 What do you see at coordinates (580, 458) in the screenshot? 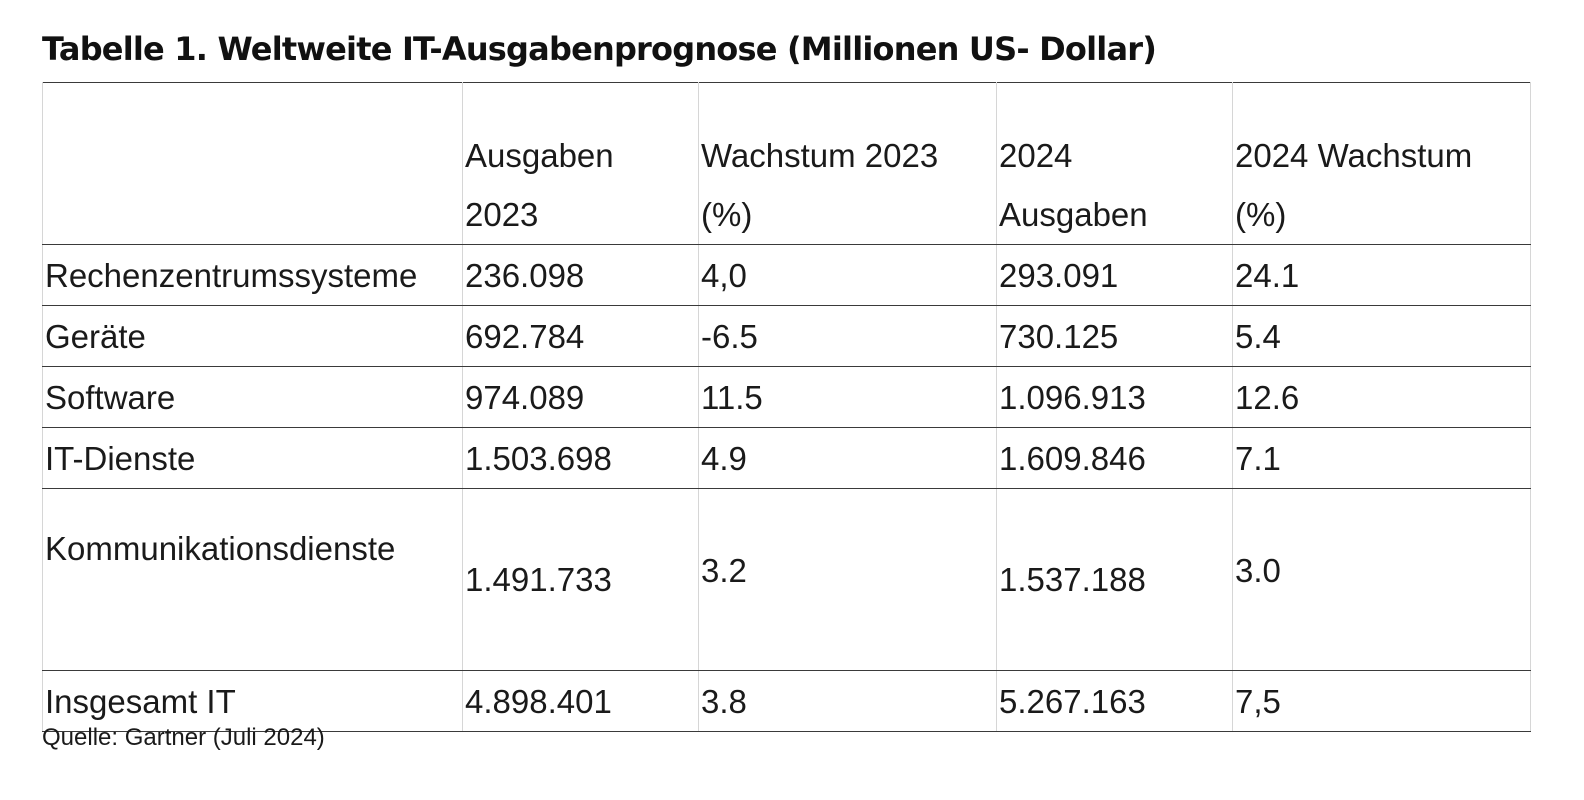
I see `table-cell: 1.503.698` at bounding box center [580, 458].